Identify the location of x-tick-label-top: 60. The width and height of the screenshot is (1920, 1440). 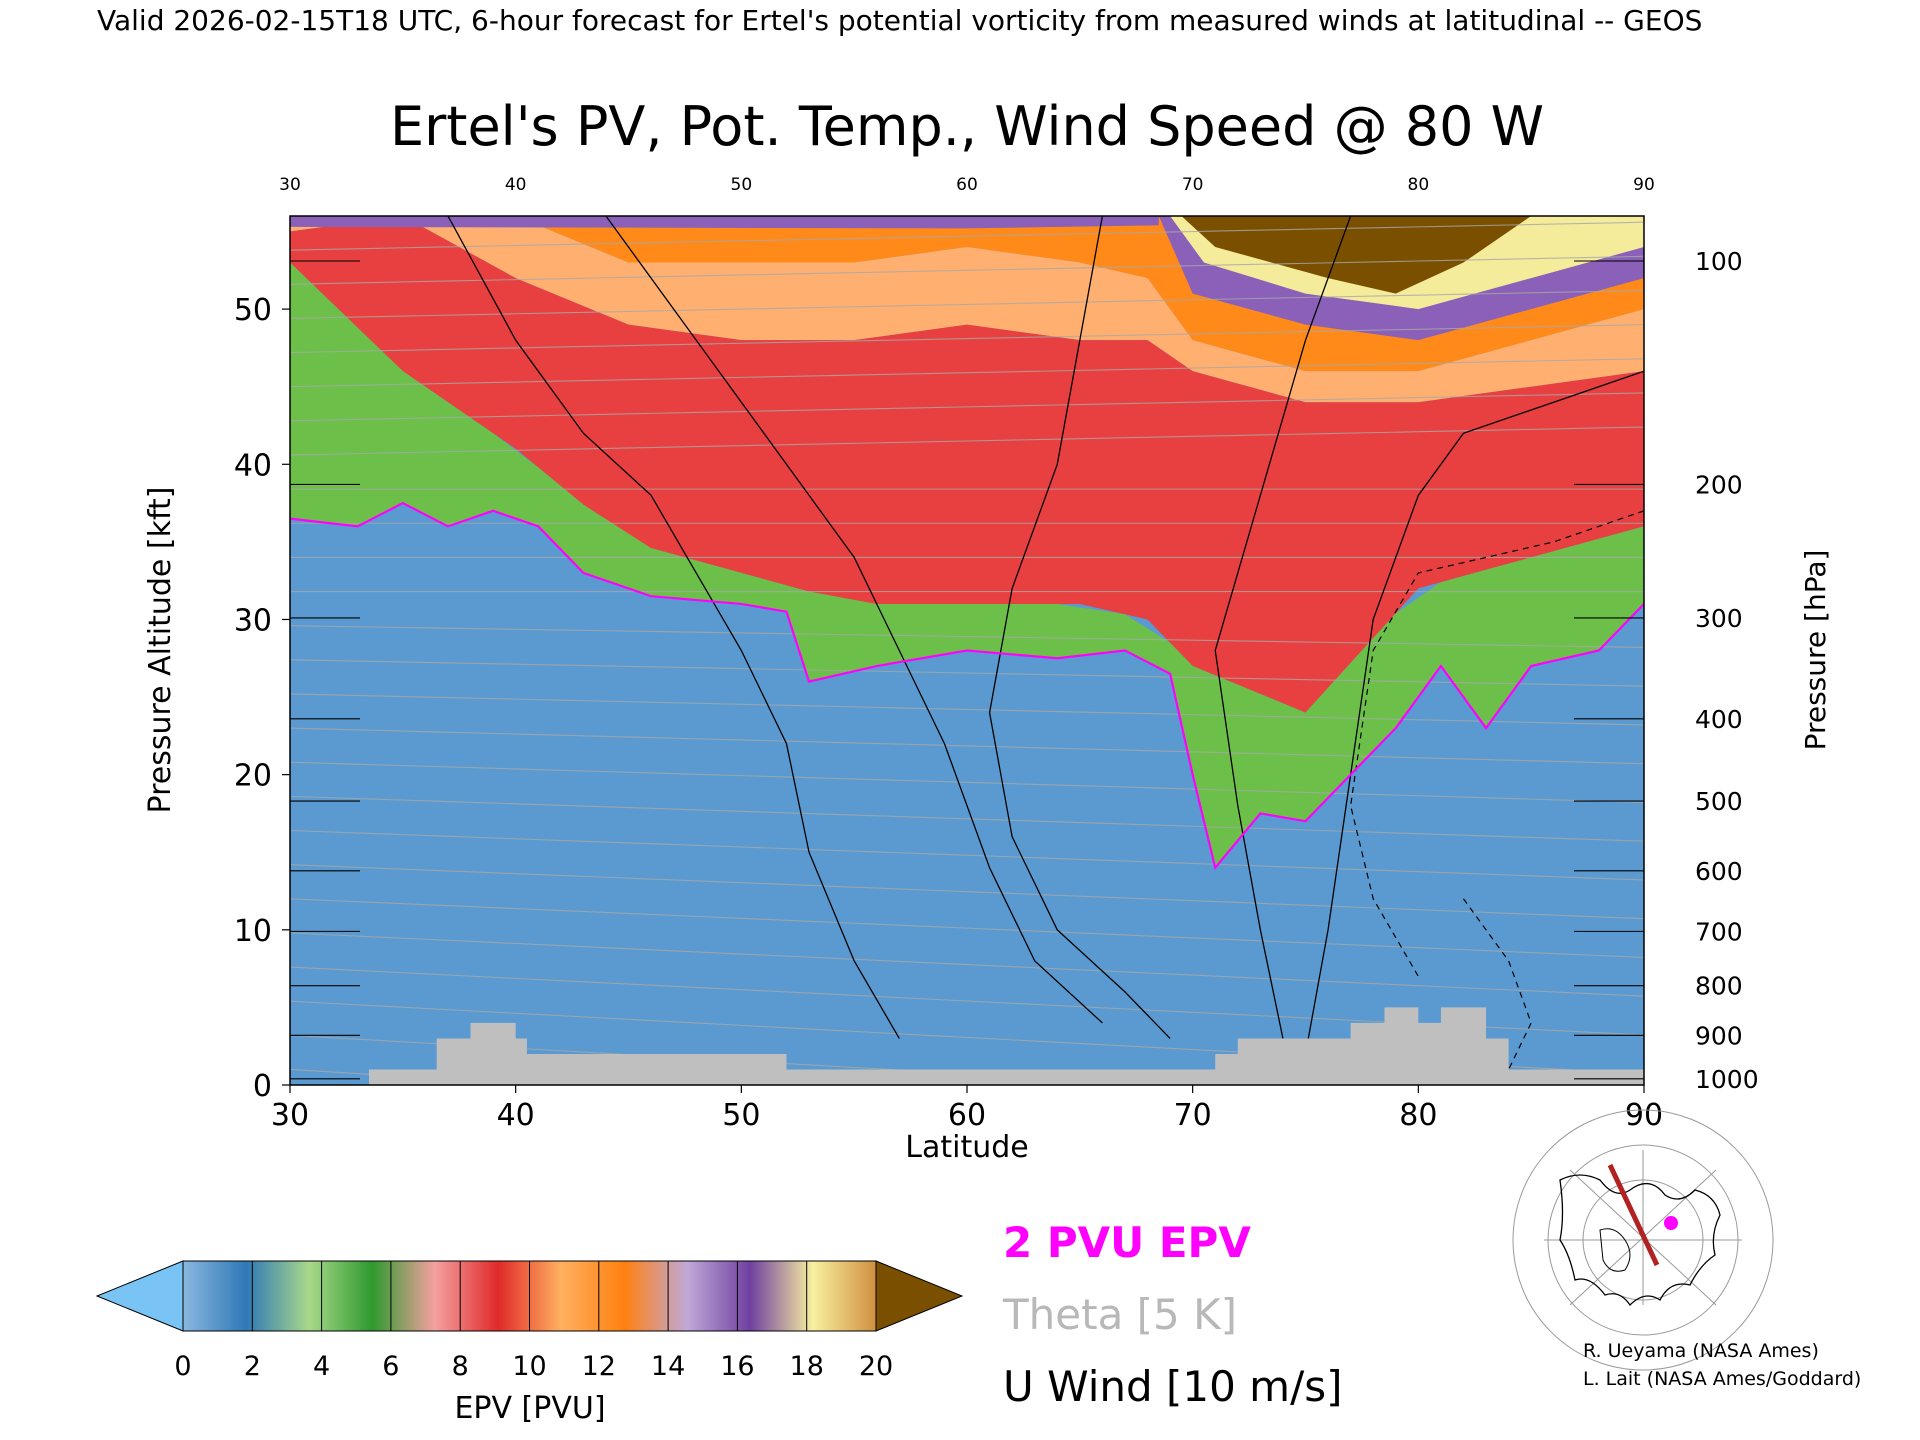
(967, 185).